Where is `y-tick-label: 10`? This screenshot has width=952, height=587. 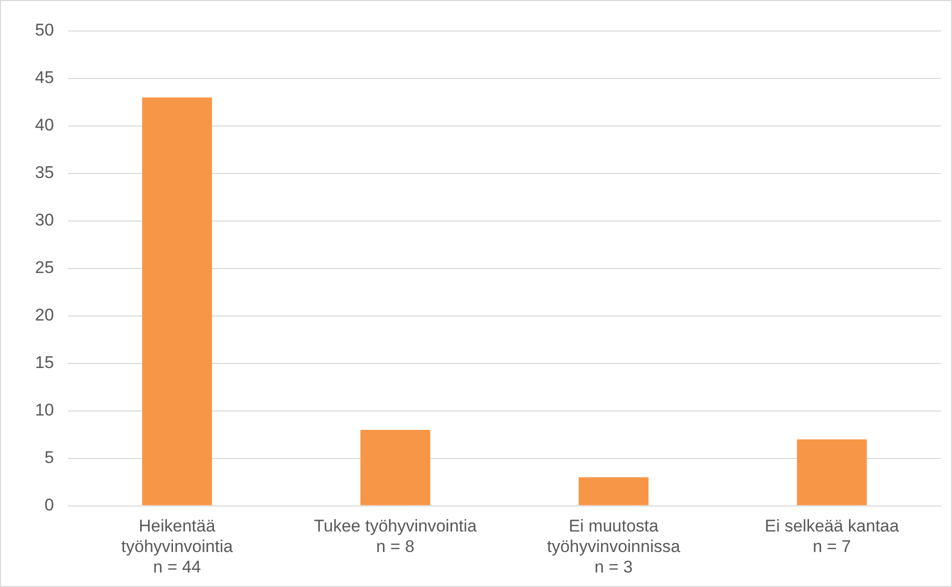 y-tick-label: 10 is located at coordinates (44, 410).